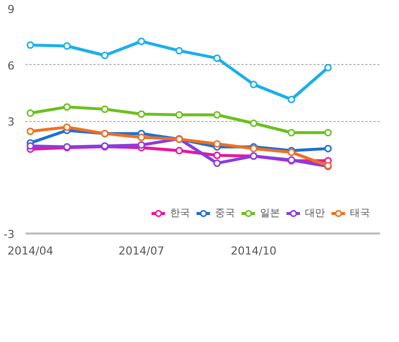 The image size is (399, 342). I want to click on y-tick-label: -3, so click(9, 234).